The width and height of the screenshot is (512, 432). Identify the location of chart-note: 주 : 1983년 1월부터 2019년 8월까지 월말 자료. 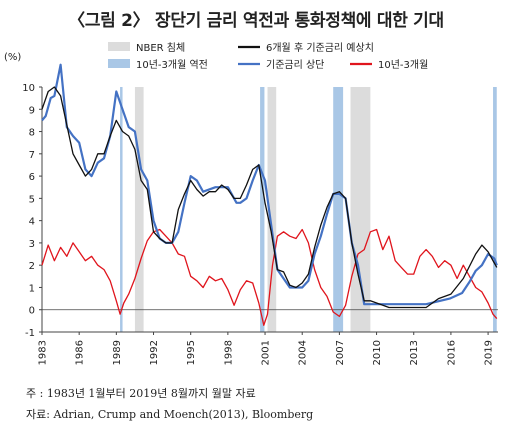
(141, 393).